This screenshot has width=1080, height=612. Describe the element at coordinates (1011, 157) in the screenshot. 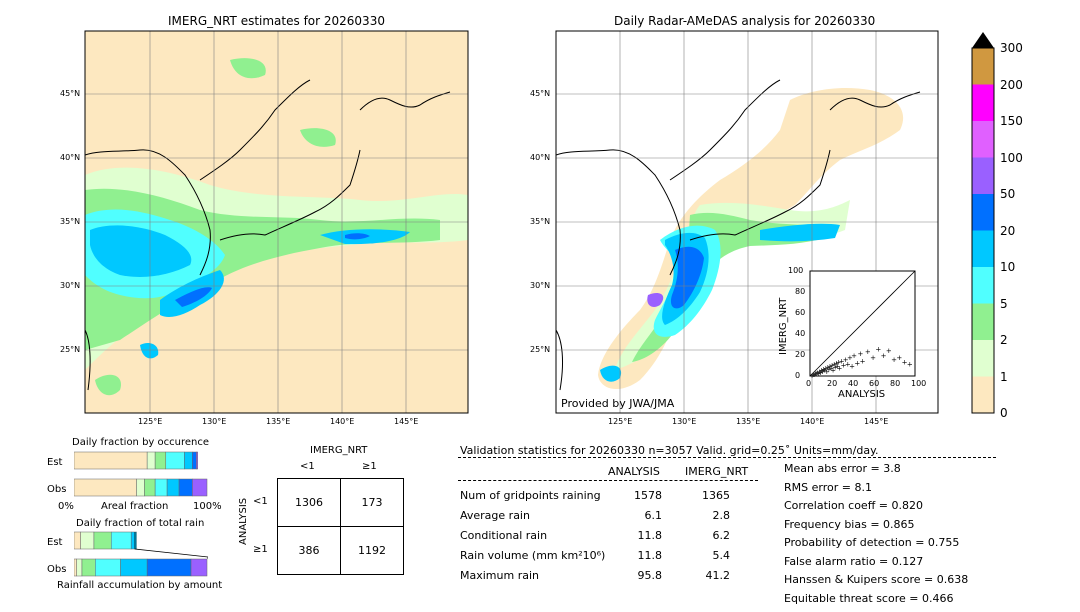

I see `colorbar-tick: 100` at that location.